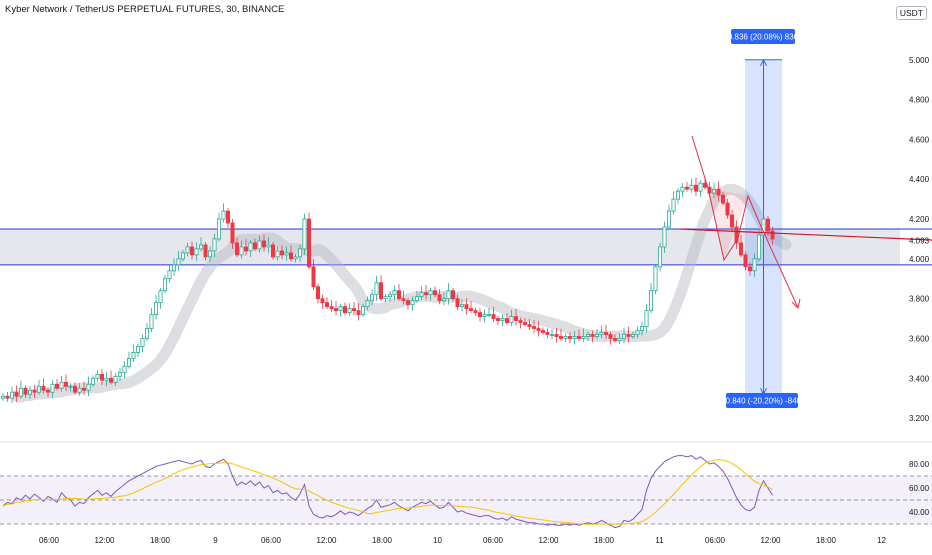 The width and height of the screenshot is (932, 555). I want to click on time-tick-label: 12, so click(881, 540).